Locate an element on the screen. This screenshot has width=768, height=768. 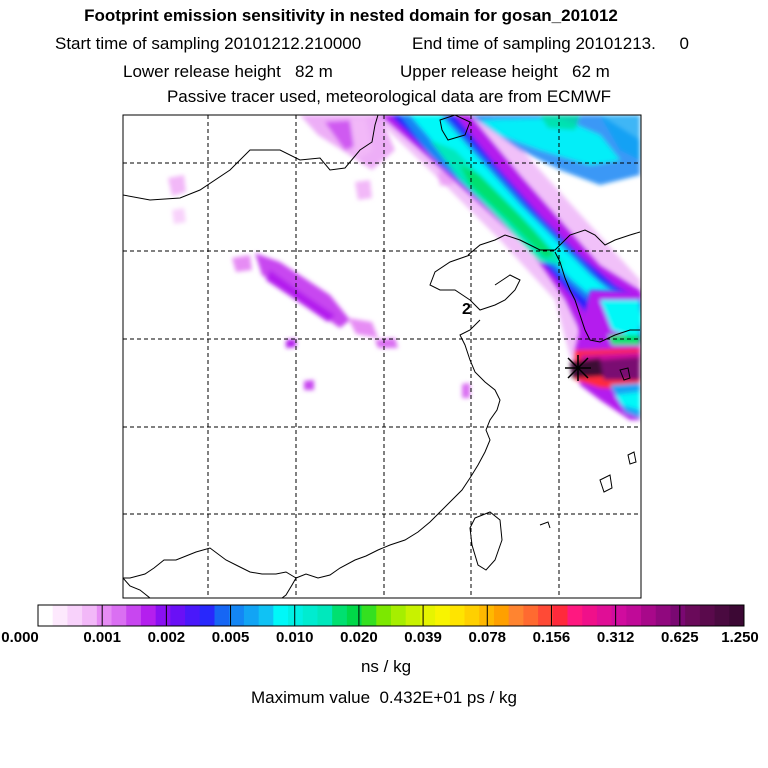
color-scale-tick-label: 0.000 is located at coordinates (20, 637).